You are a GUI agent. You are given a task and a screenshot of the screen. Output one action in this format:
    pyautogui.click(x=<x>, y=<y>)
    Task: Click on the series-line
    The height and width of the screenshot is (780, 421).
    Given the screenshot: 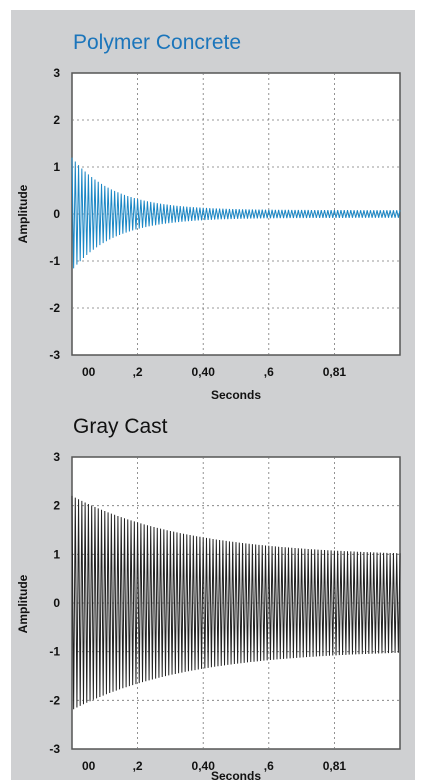 What is the action you would take?
    pyautogui.click(x=236, y=213)
    